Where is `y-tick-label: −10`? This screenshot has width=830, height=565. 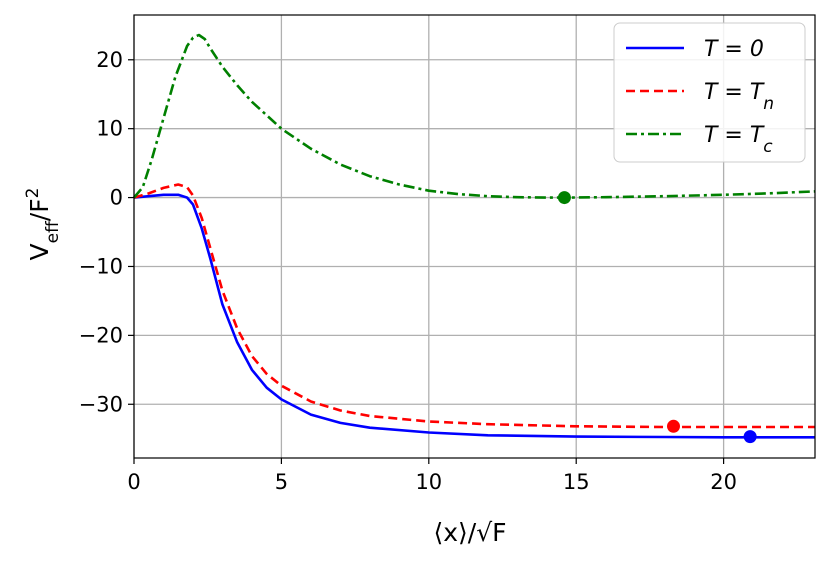 y-tick-label: −10 is located at coordinates (101, 266).